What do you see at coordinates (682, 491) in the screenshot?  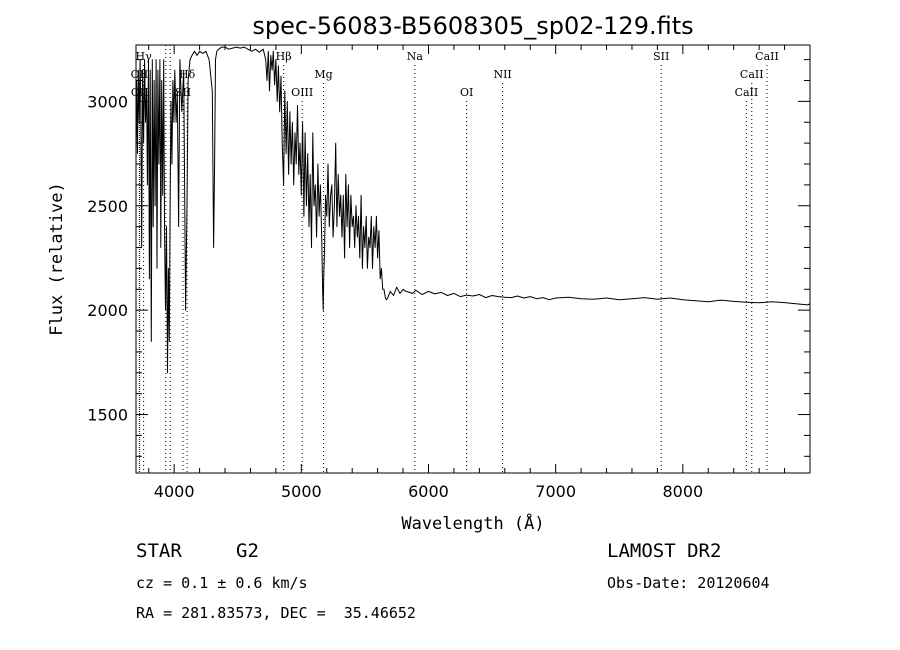 I see `x-tick-label: 8000` at bounding box center [682, 491].